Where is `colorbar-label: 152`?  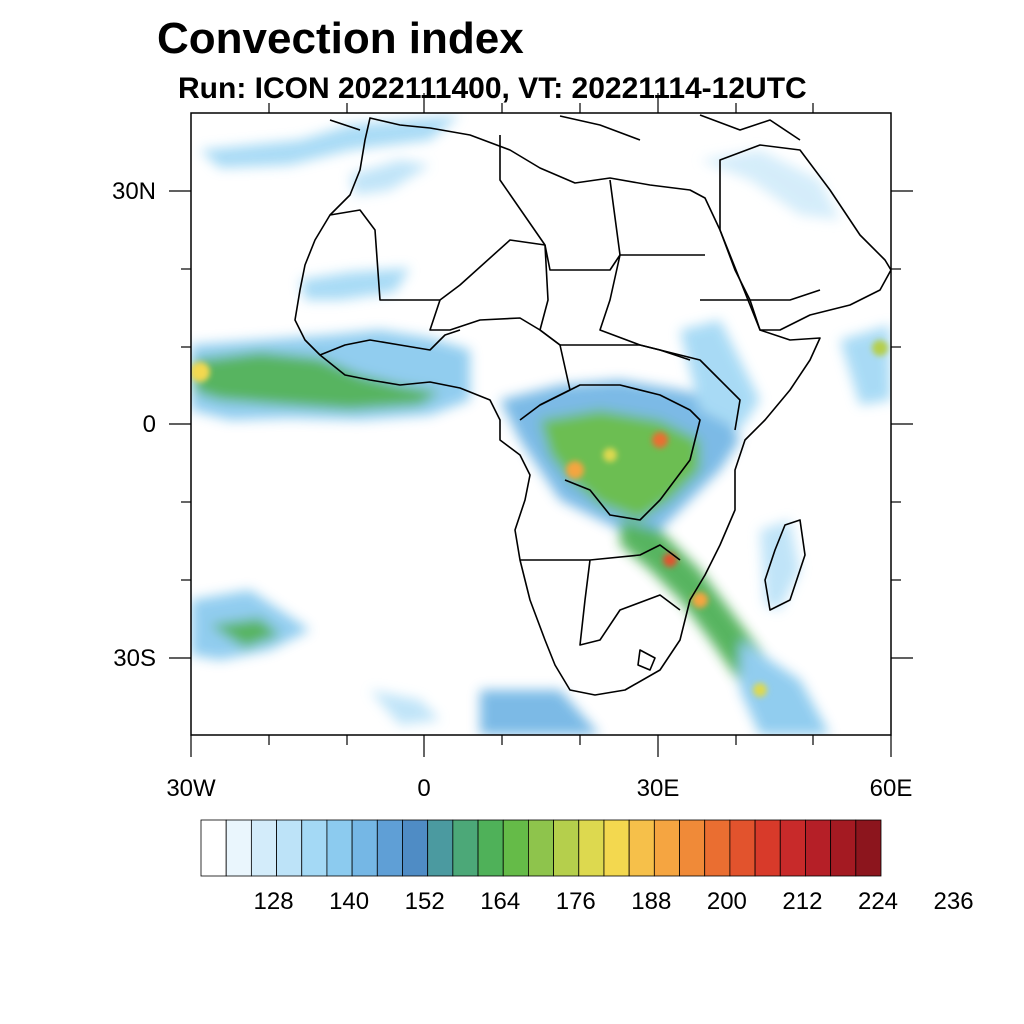 colorbar-label: 152 is located at coordinates (424, 901).